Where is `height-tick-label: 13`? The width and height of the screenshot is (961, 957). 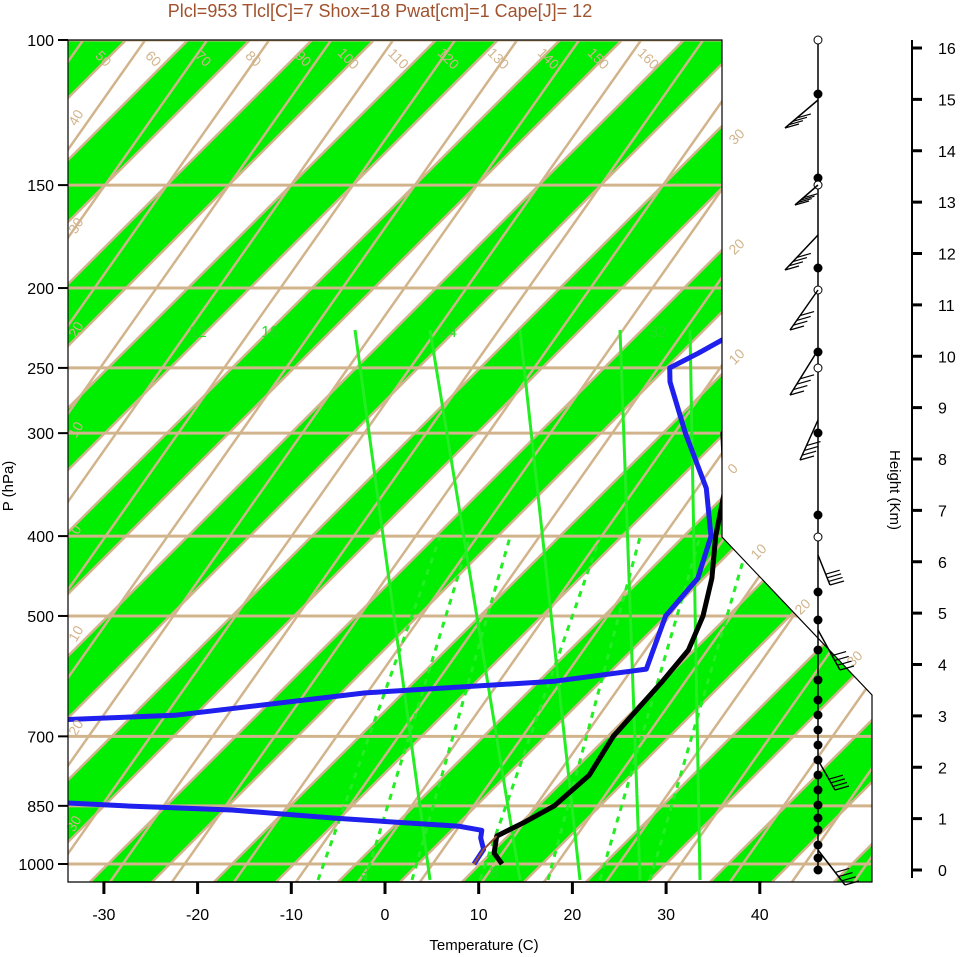 height-tick-label: 13 is located at coordinates (947, 203).